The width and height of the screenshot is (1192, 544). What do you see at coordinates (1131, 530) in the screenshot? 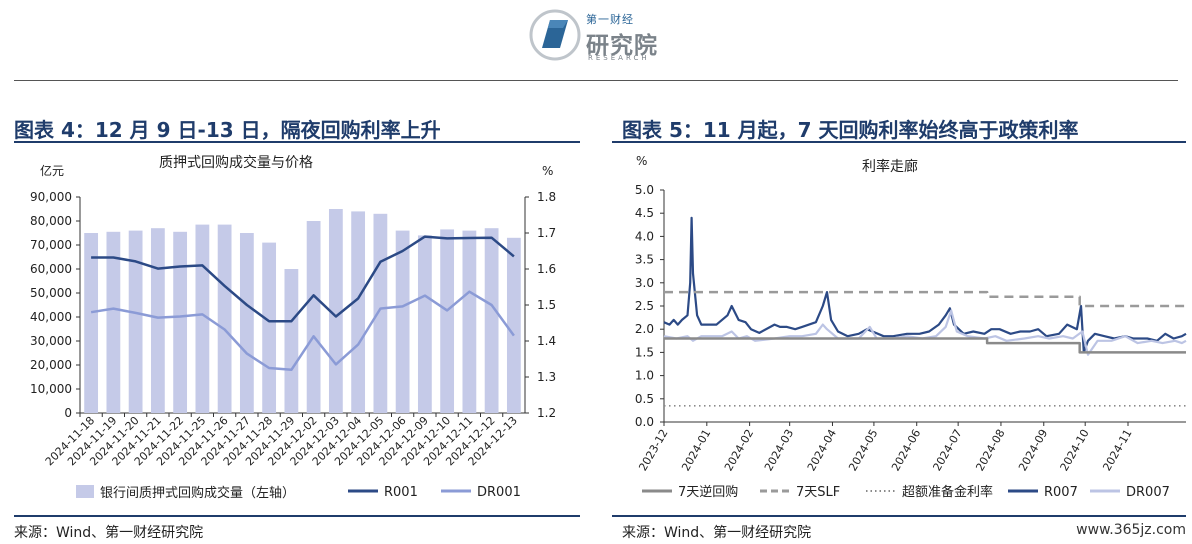
I see `watermark: www.365jz.com` at bounding box center [1131, 530].